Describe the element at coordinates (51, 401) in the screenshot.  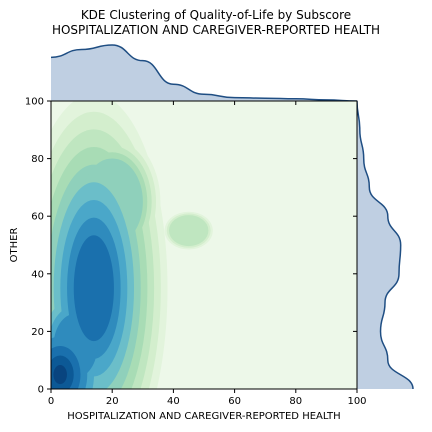
I see `x-tick-label: 0` at that location.